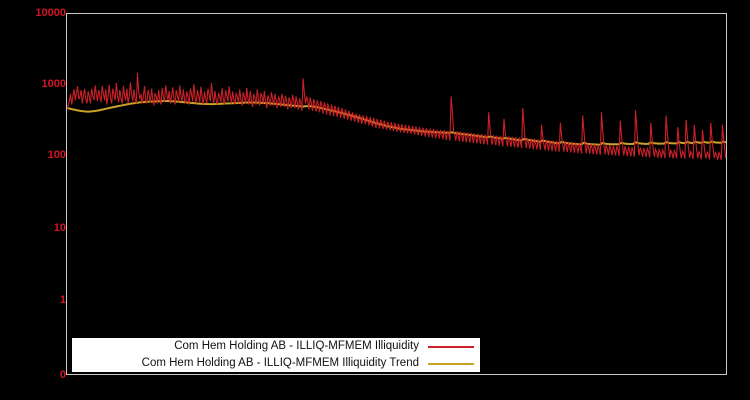  Describe the element at coordinates (59, 228) in the screenshot. I see `y-tick-label-10: 10` at that location.